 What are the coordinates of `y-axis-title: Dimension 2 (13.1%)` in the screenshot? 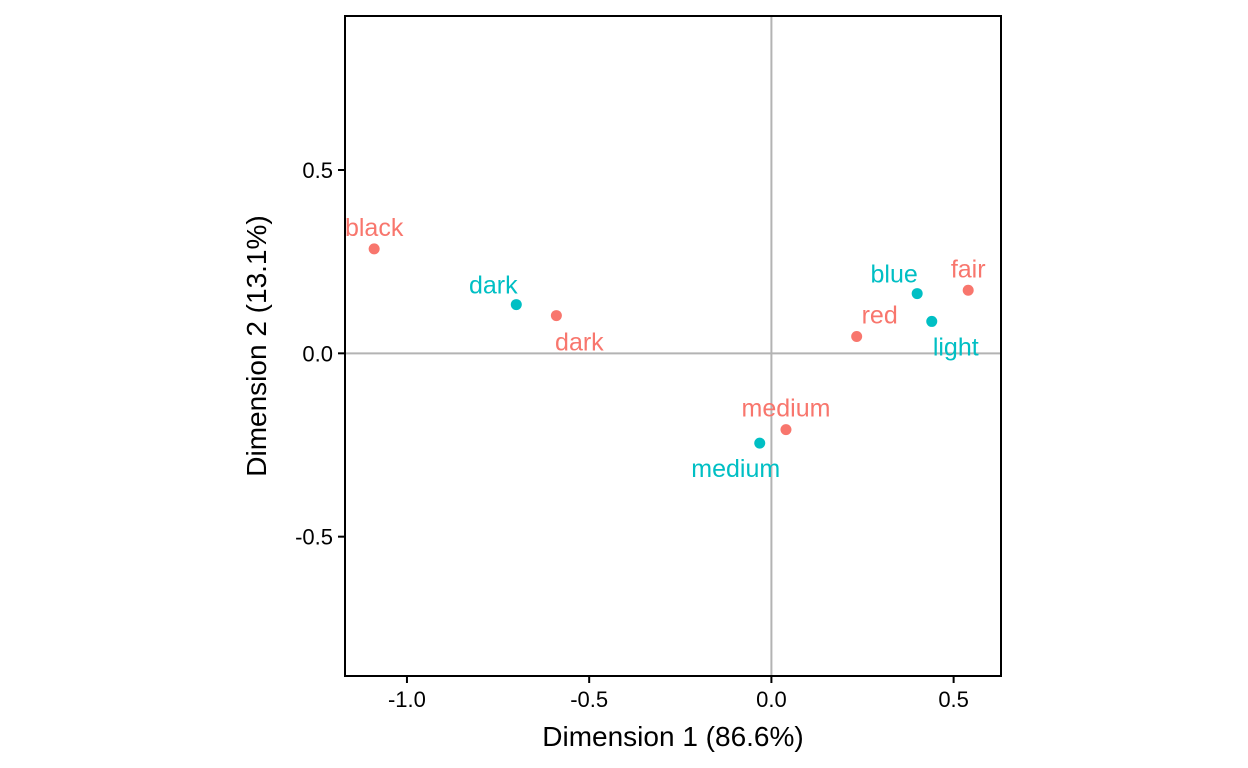 It's located at (256, 345).